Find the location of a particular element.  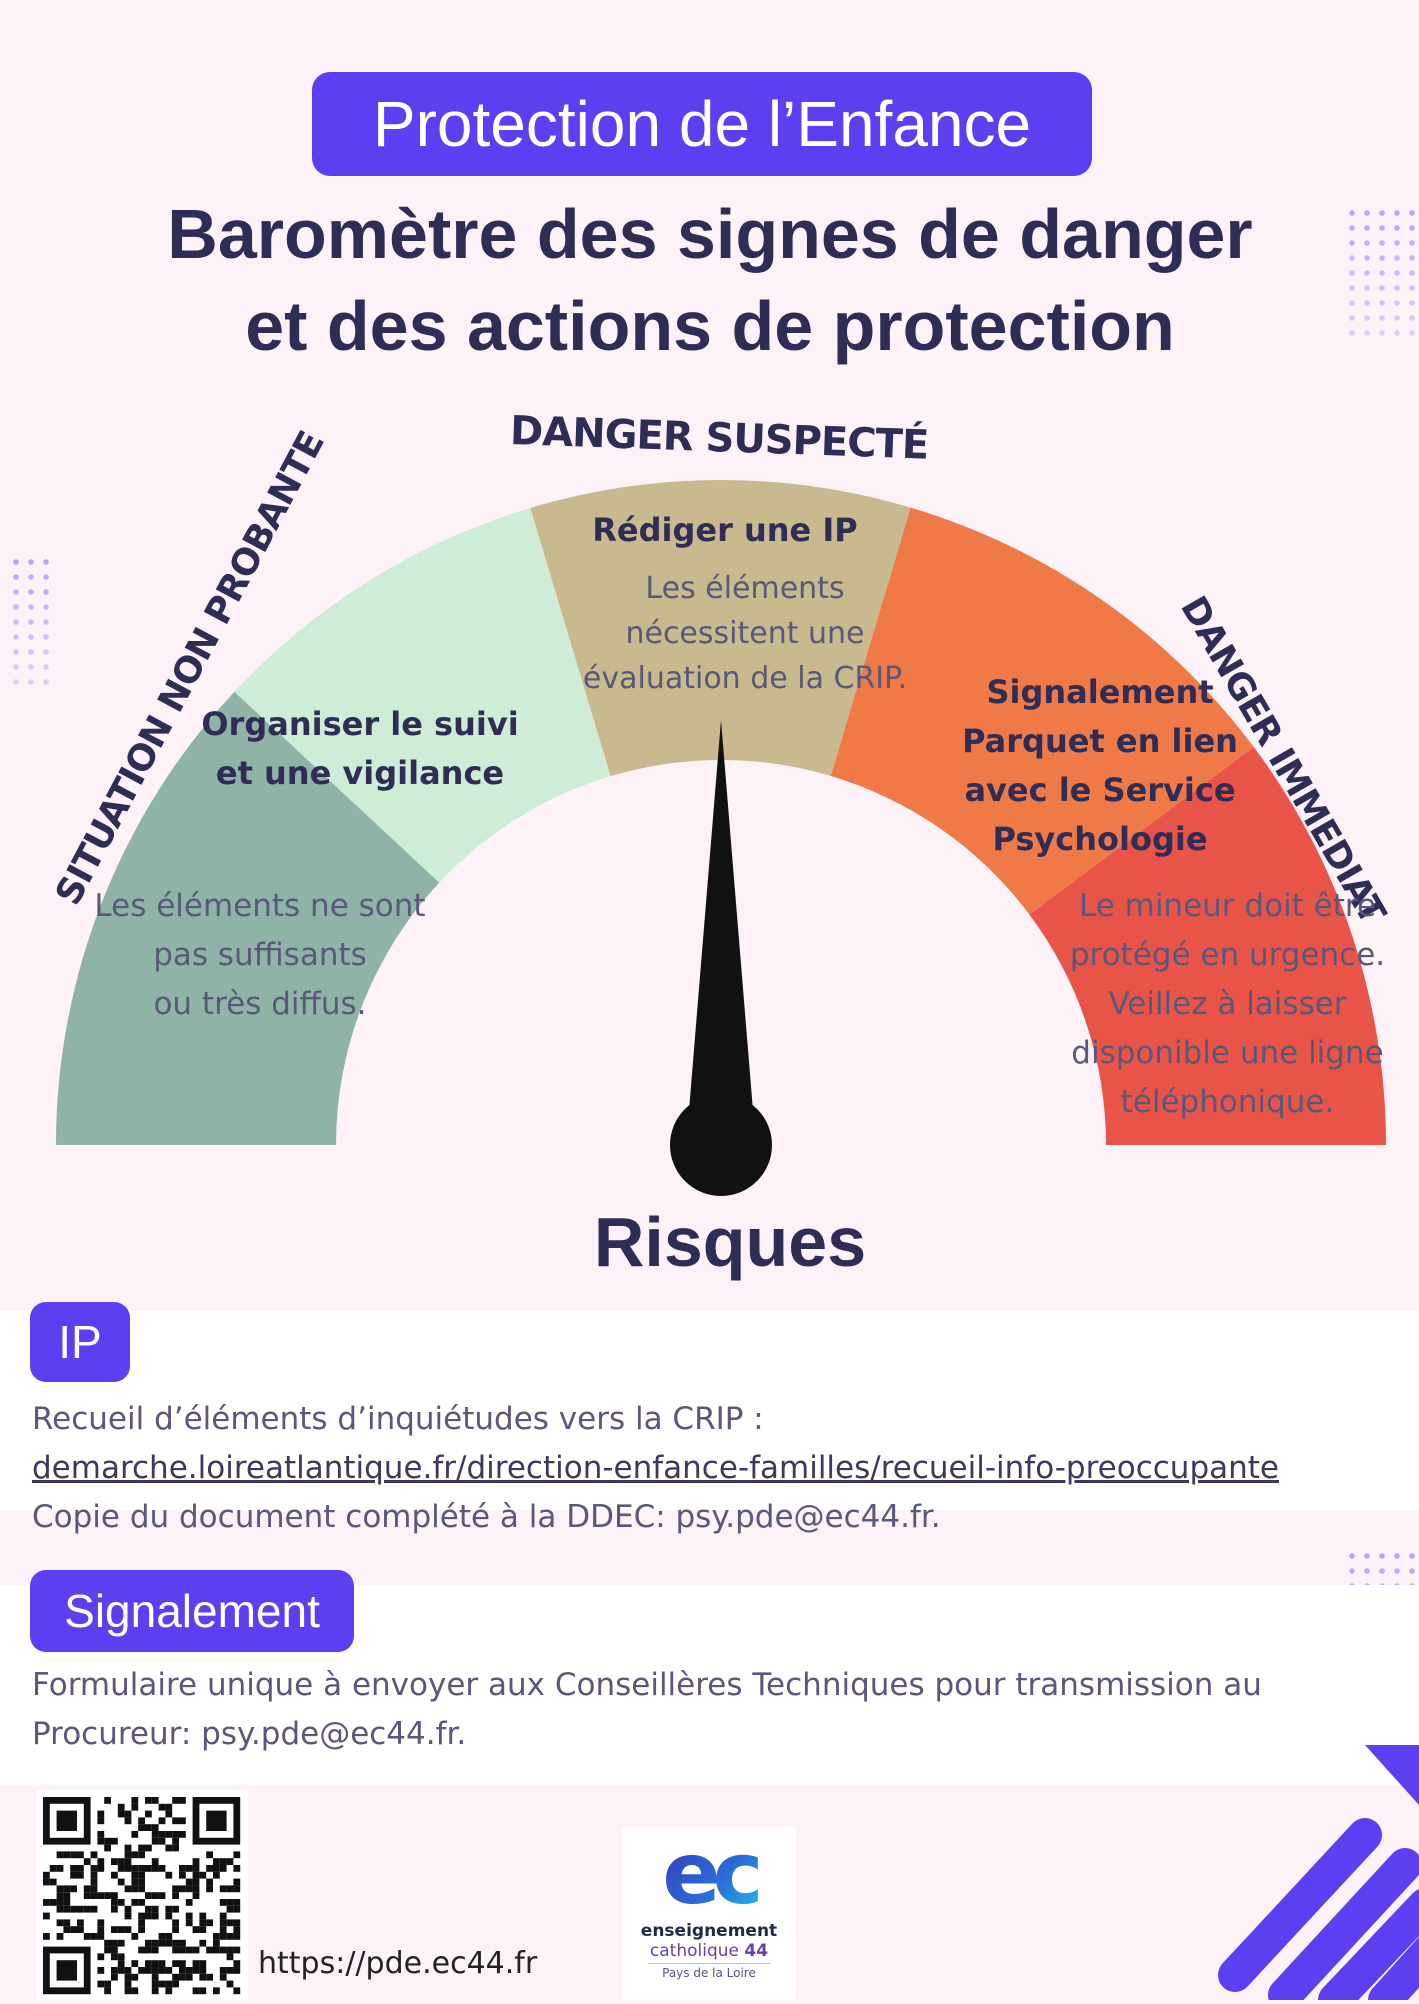

zone-immediat-line1: Le mineur doit être is located at coordinates (1227, 906).